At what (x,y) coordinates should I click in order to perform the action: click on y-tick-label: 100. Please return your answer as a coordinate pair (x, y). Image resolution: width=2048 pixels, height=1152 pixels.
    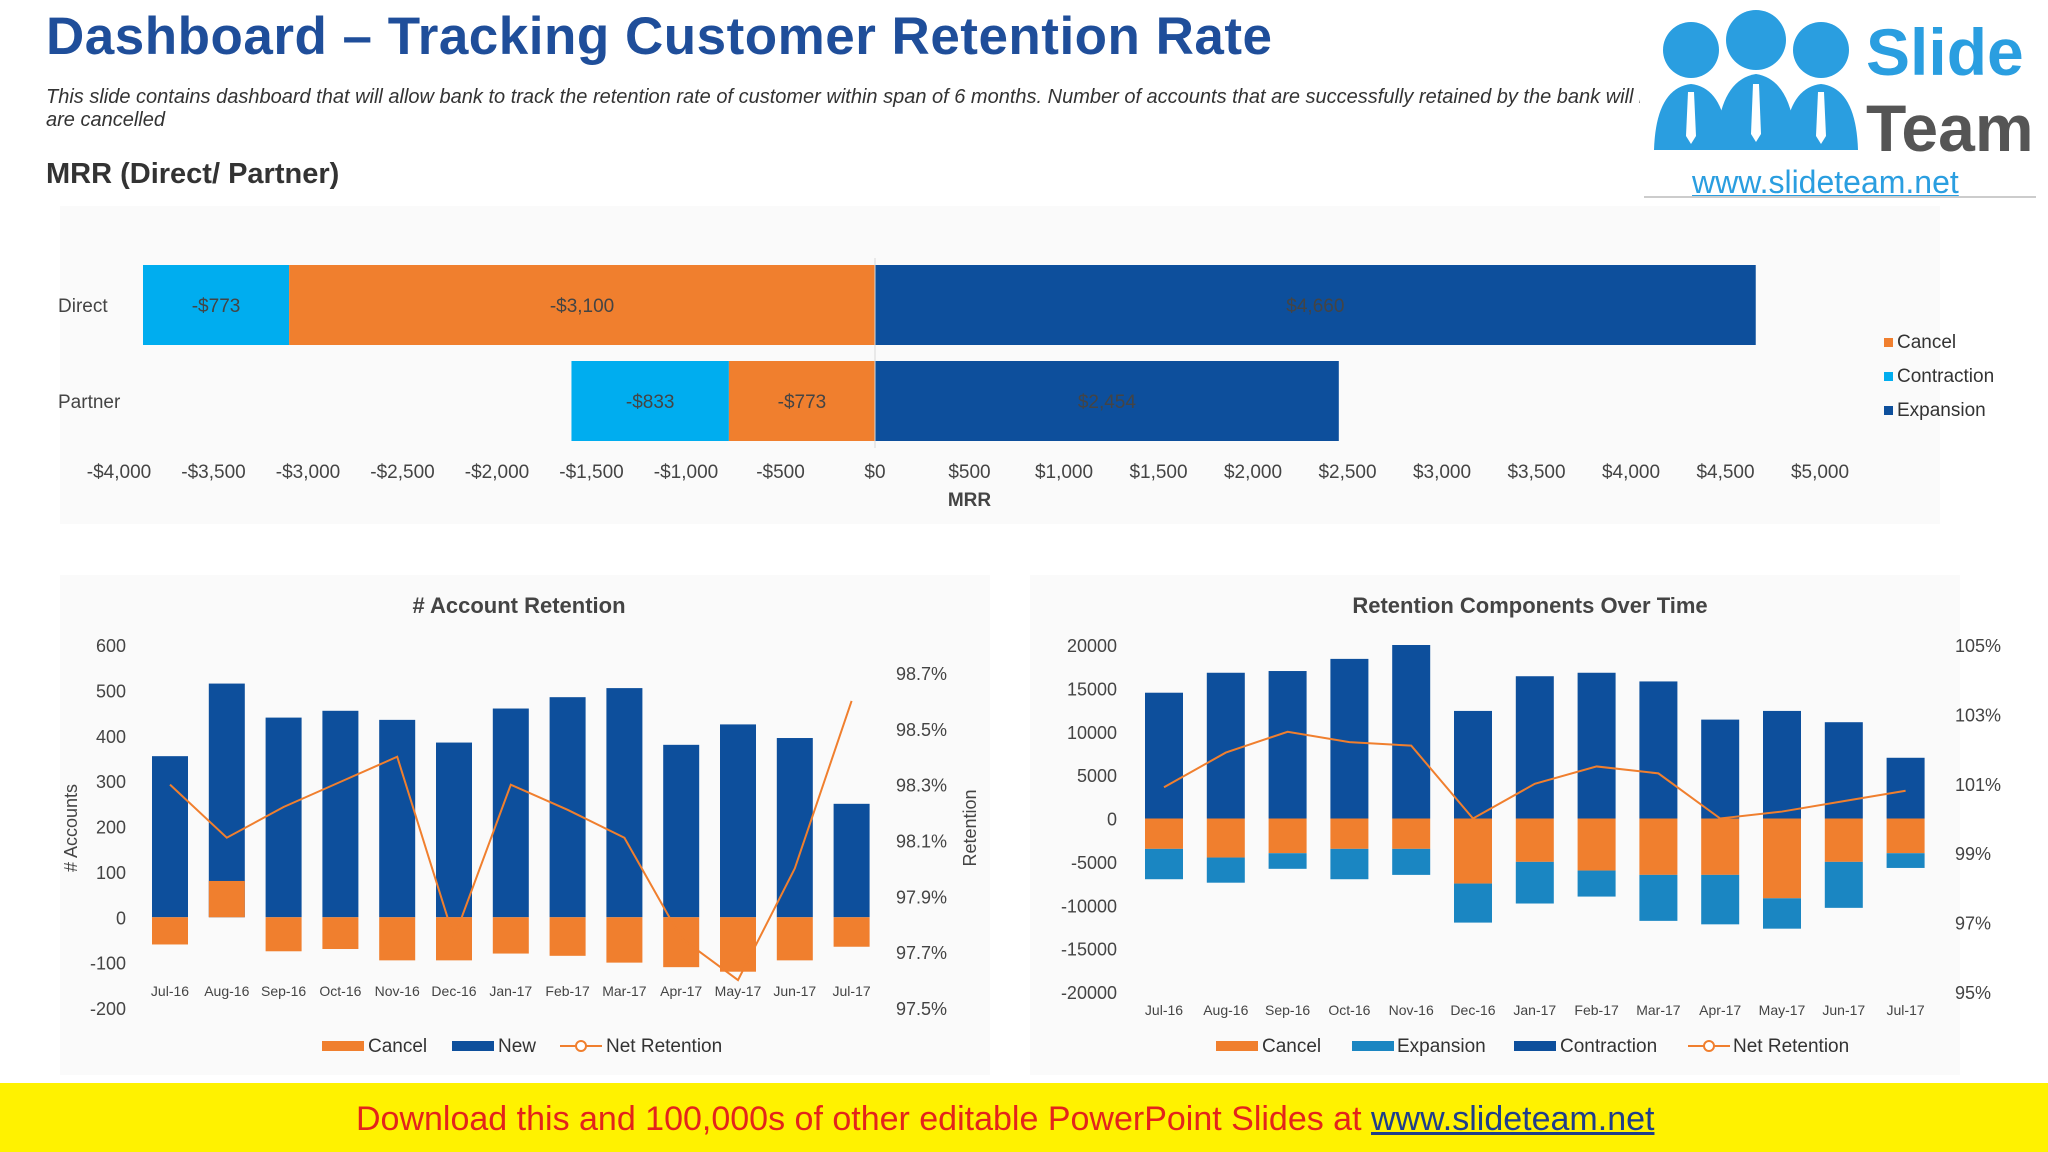
    Looking at the image, I should click on (111, 873).